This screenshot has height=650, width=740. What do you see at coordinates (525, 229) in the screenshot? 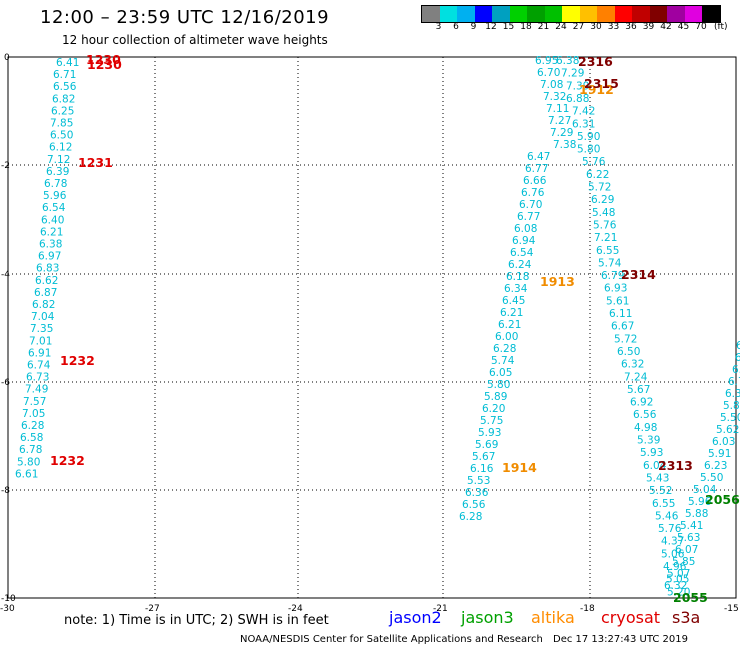
I see `wave-height-value: 6.08` at bounding box center [525, 229].